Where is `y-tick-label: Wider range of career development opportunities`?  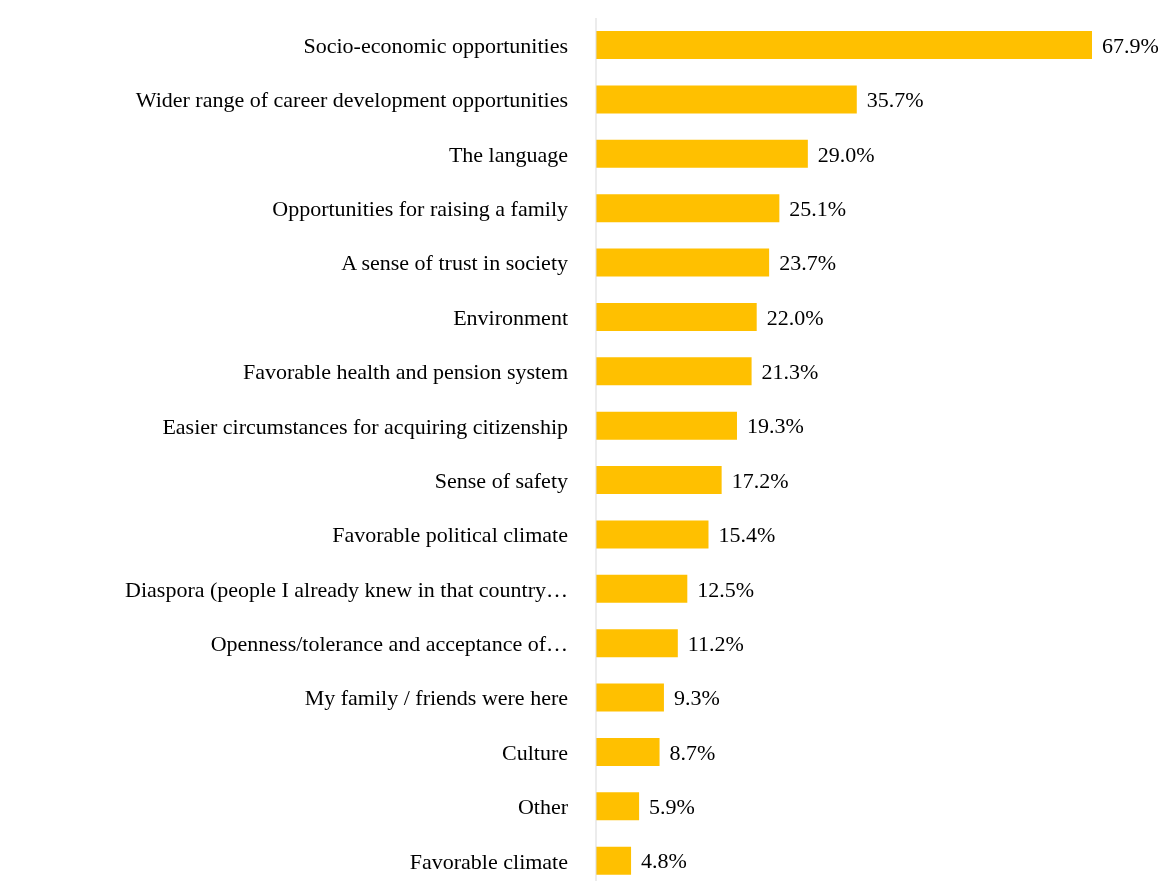
y-tick-label: Wider range of career development opportunities is located at coordinates (351, 100).